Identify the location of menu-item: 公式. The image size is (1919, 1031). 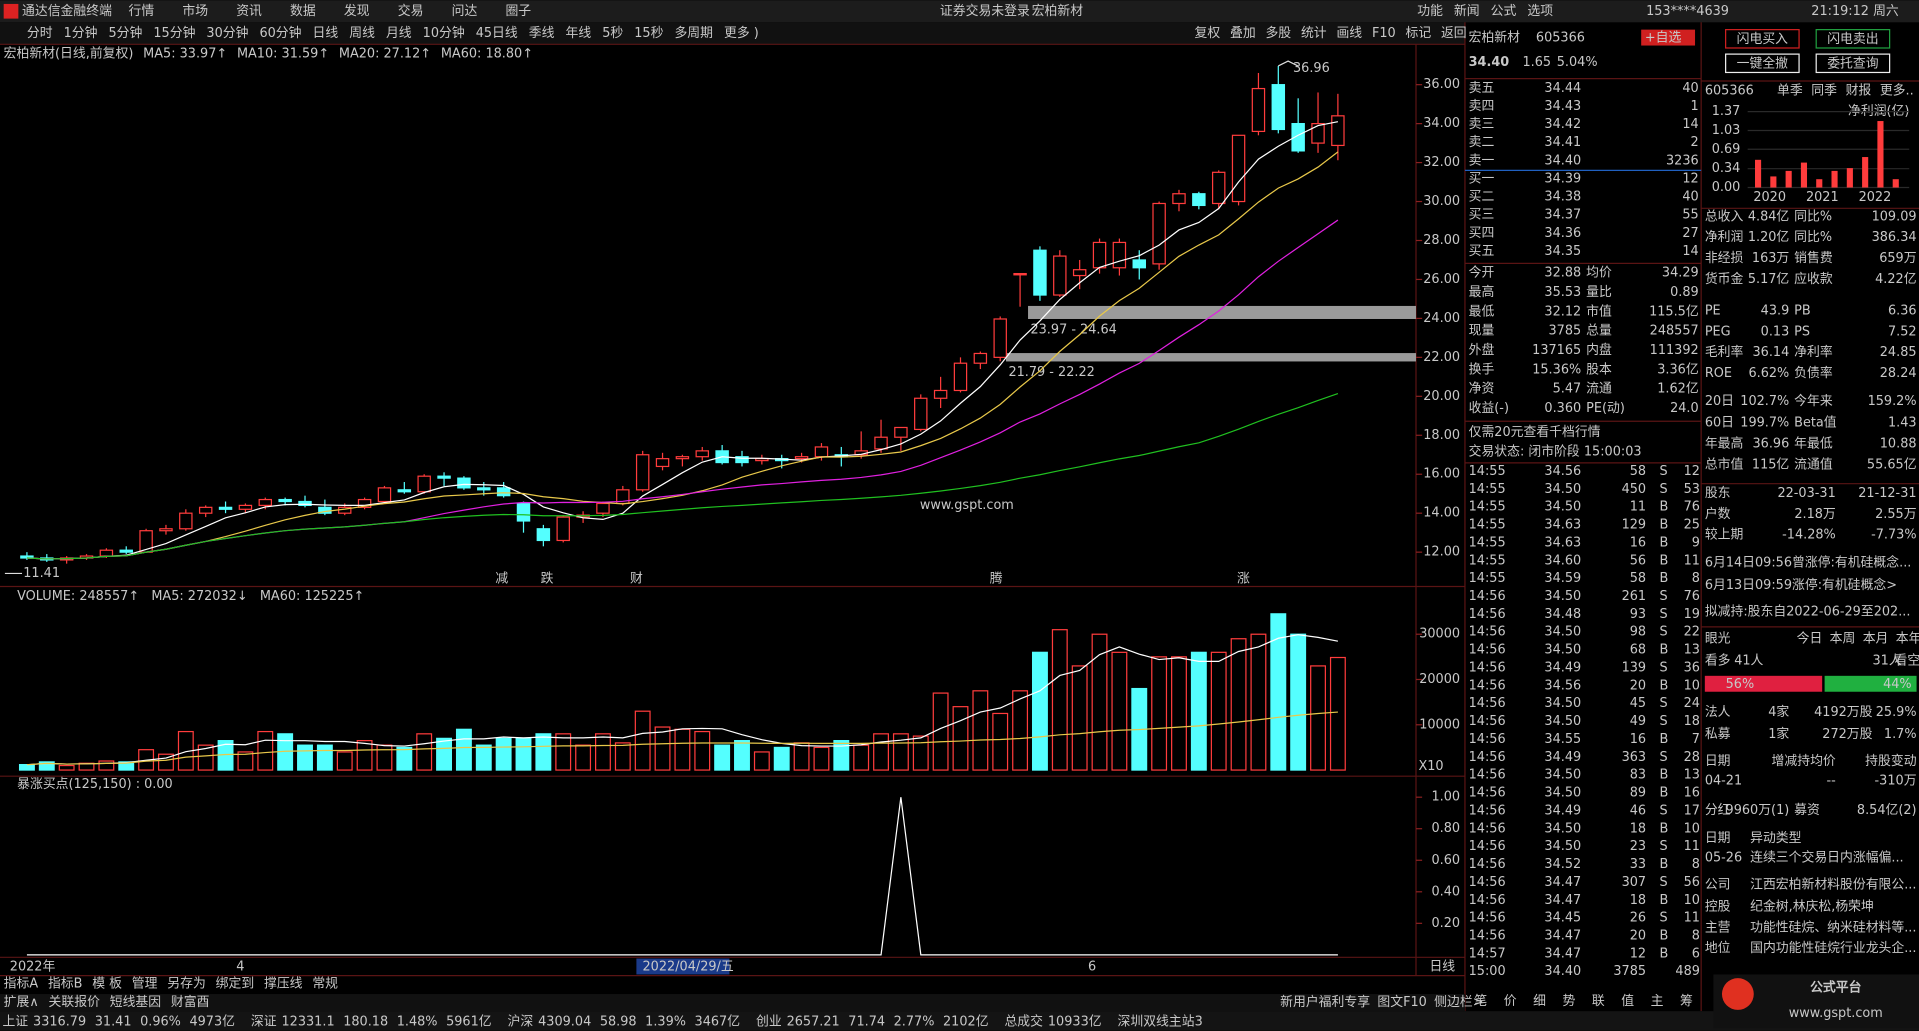
(1504, 11).